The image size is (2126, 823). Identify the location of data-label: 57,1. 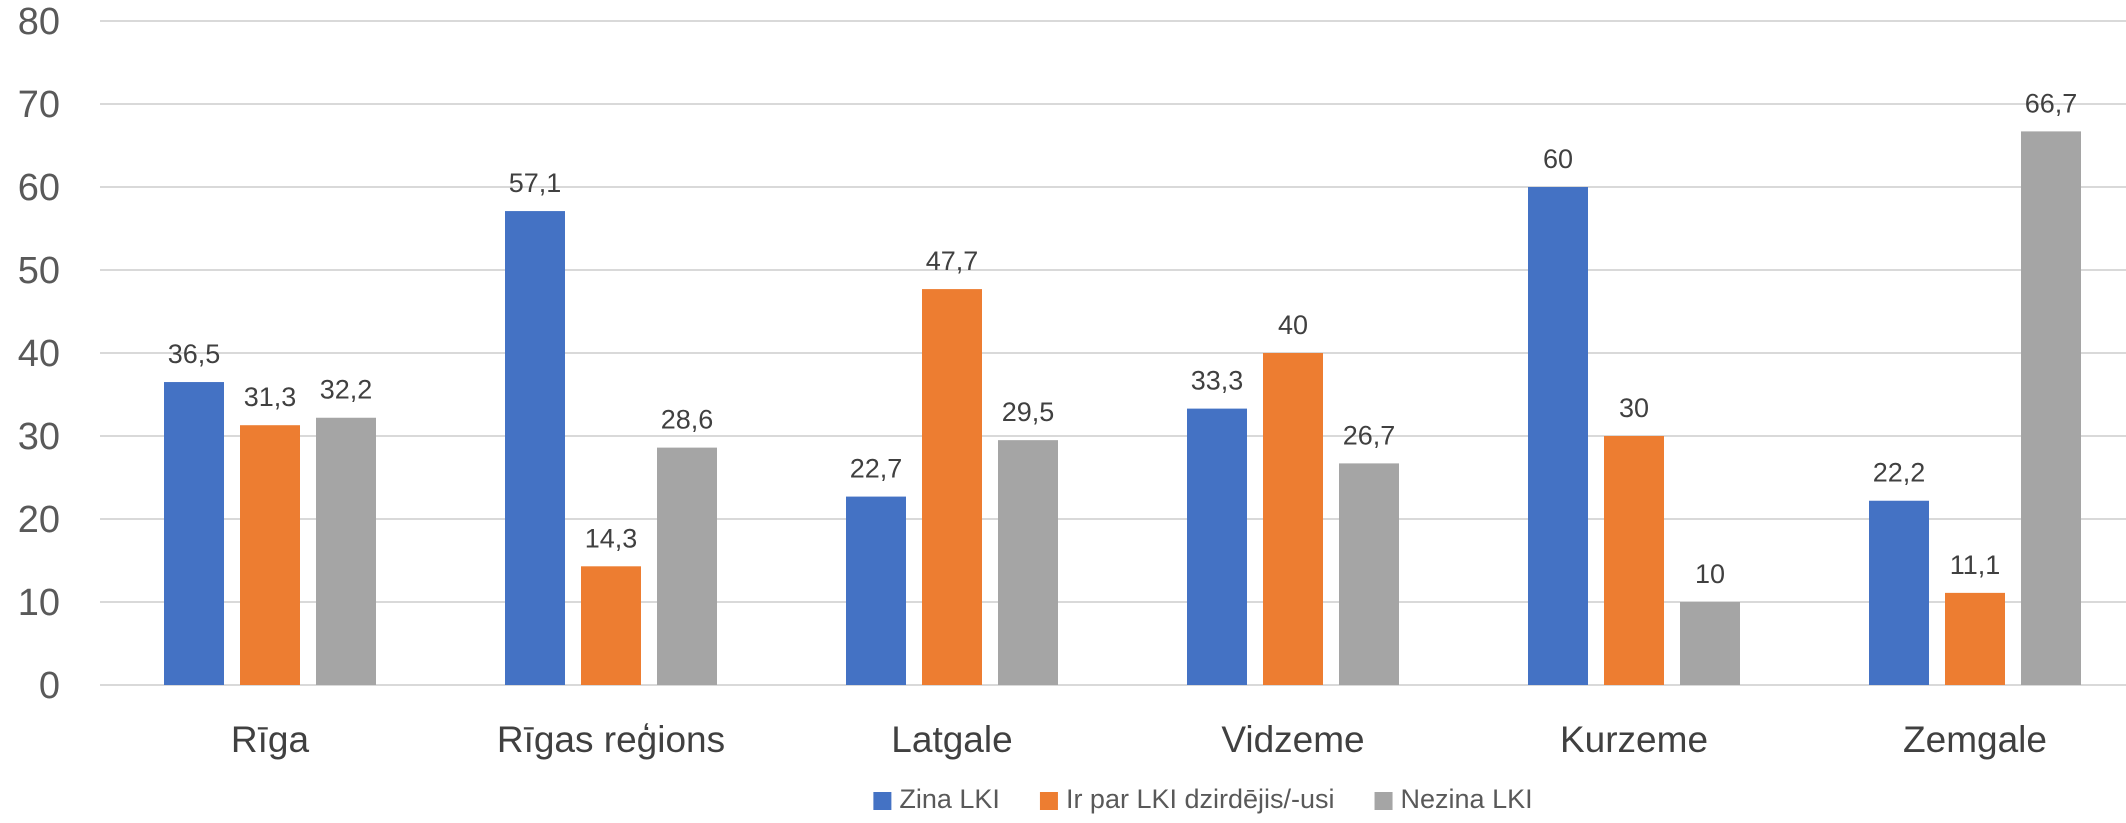
(535, 183).